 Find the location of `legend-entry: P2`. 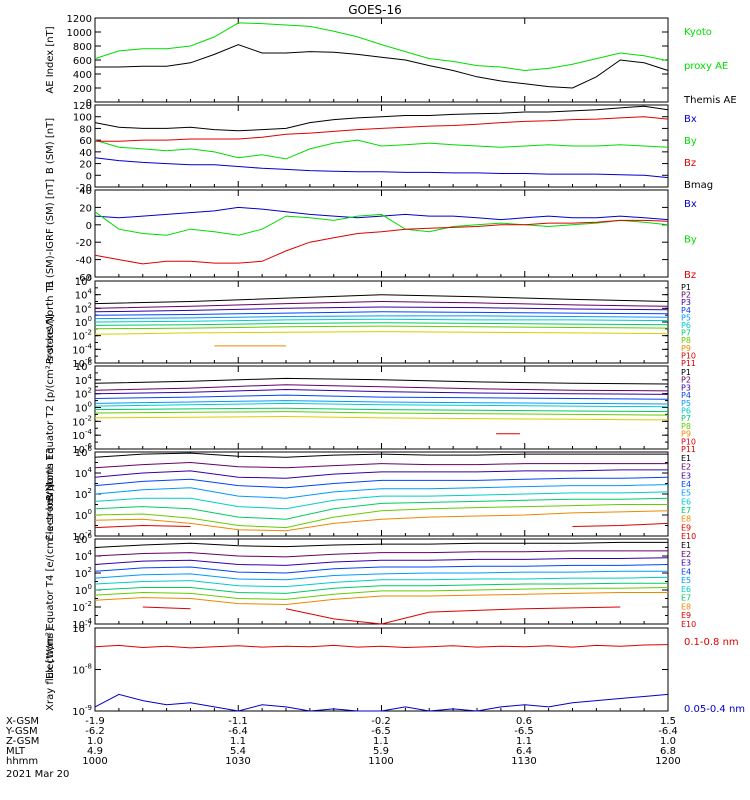

legend-entry: P2 is located at coordinates (686, 295).